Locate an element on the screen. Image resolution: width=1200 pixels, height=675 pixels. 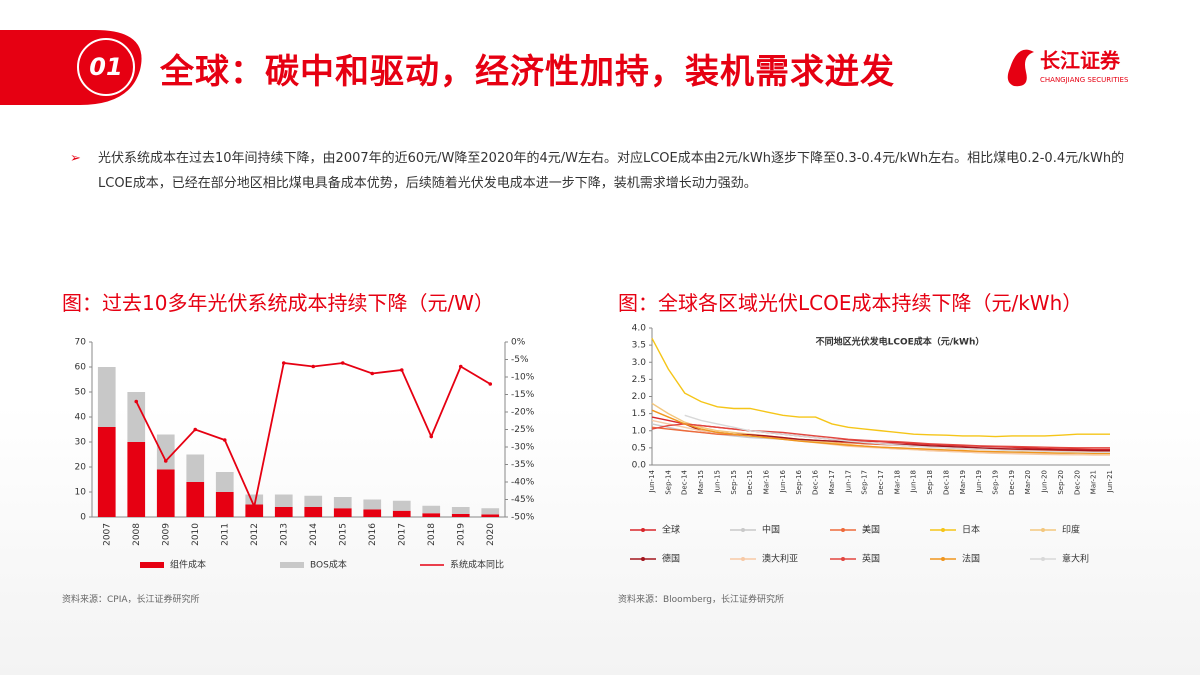
x-tick-label: Dec-17 is located at coordinates (881, 482).